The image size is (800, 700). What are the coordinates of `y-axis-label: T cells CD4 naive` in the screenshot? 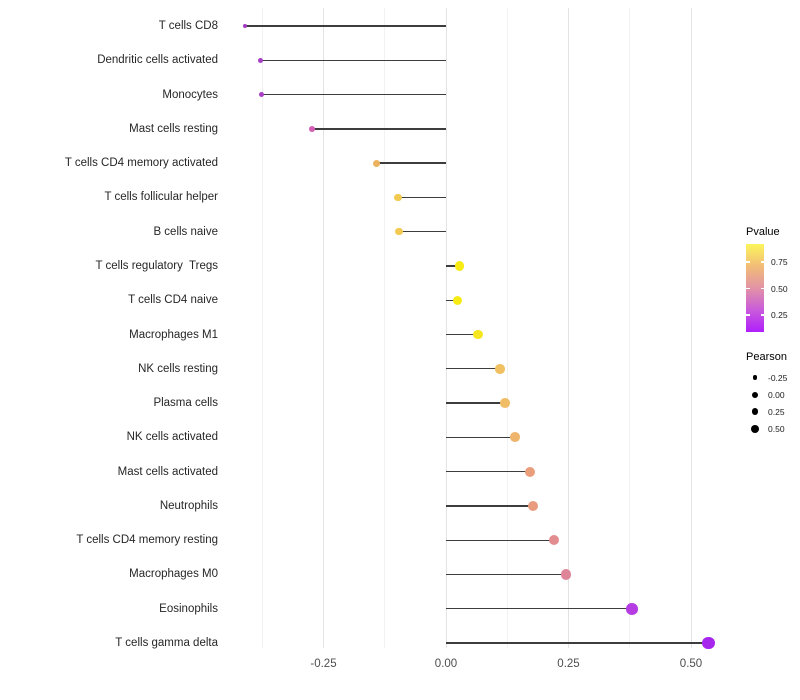 It's located at (173, 300).